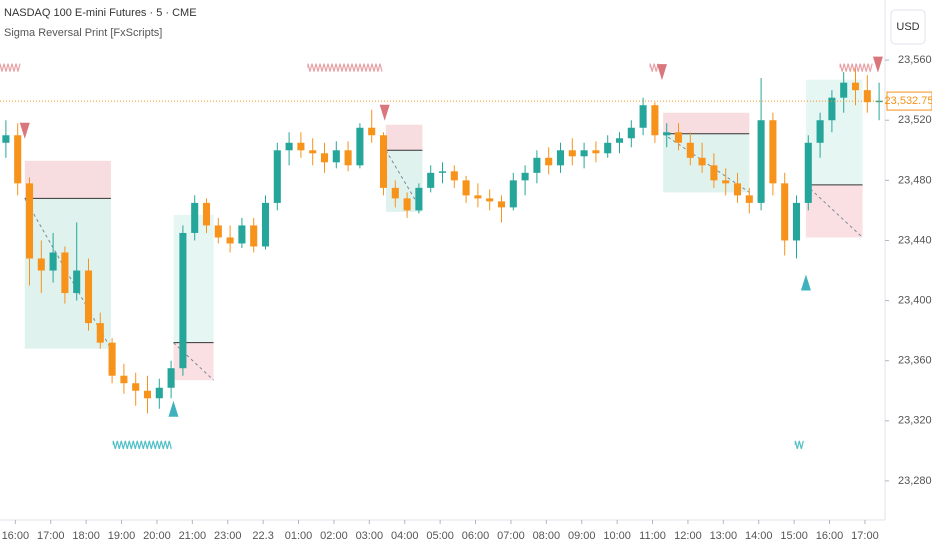 The width and height of the screenshot is (932, 550). Describe the element at coordinates (834, 211) in the screenshot. I see `zone-path` at that location.